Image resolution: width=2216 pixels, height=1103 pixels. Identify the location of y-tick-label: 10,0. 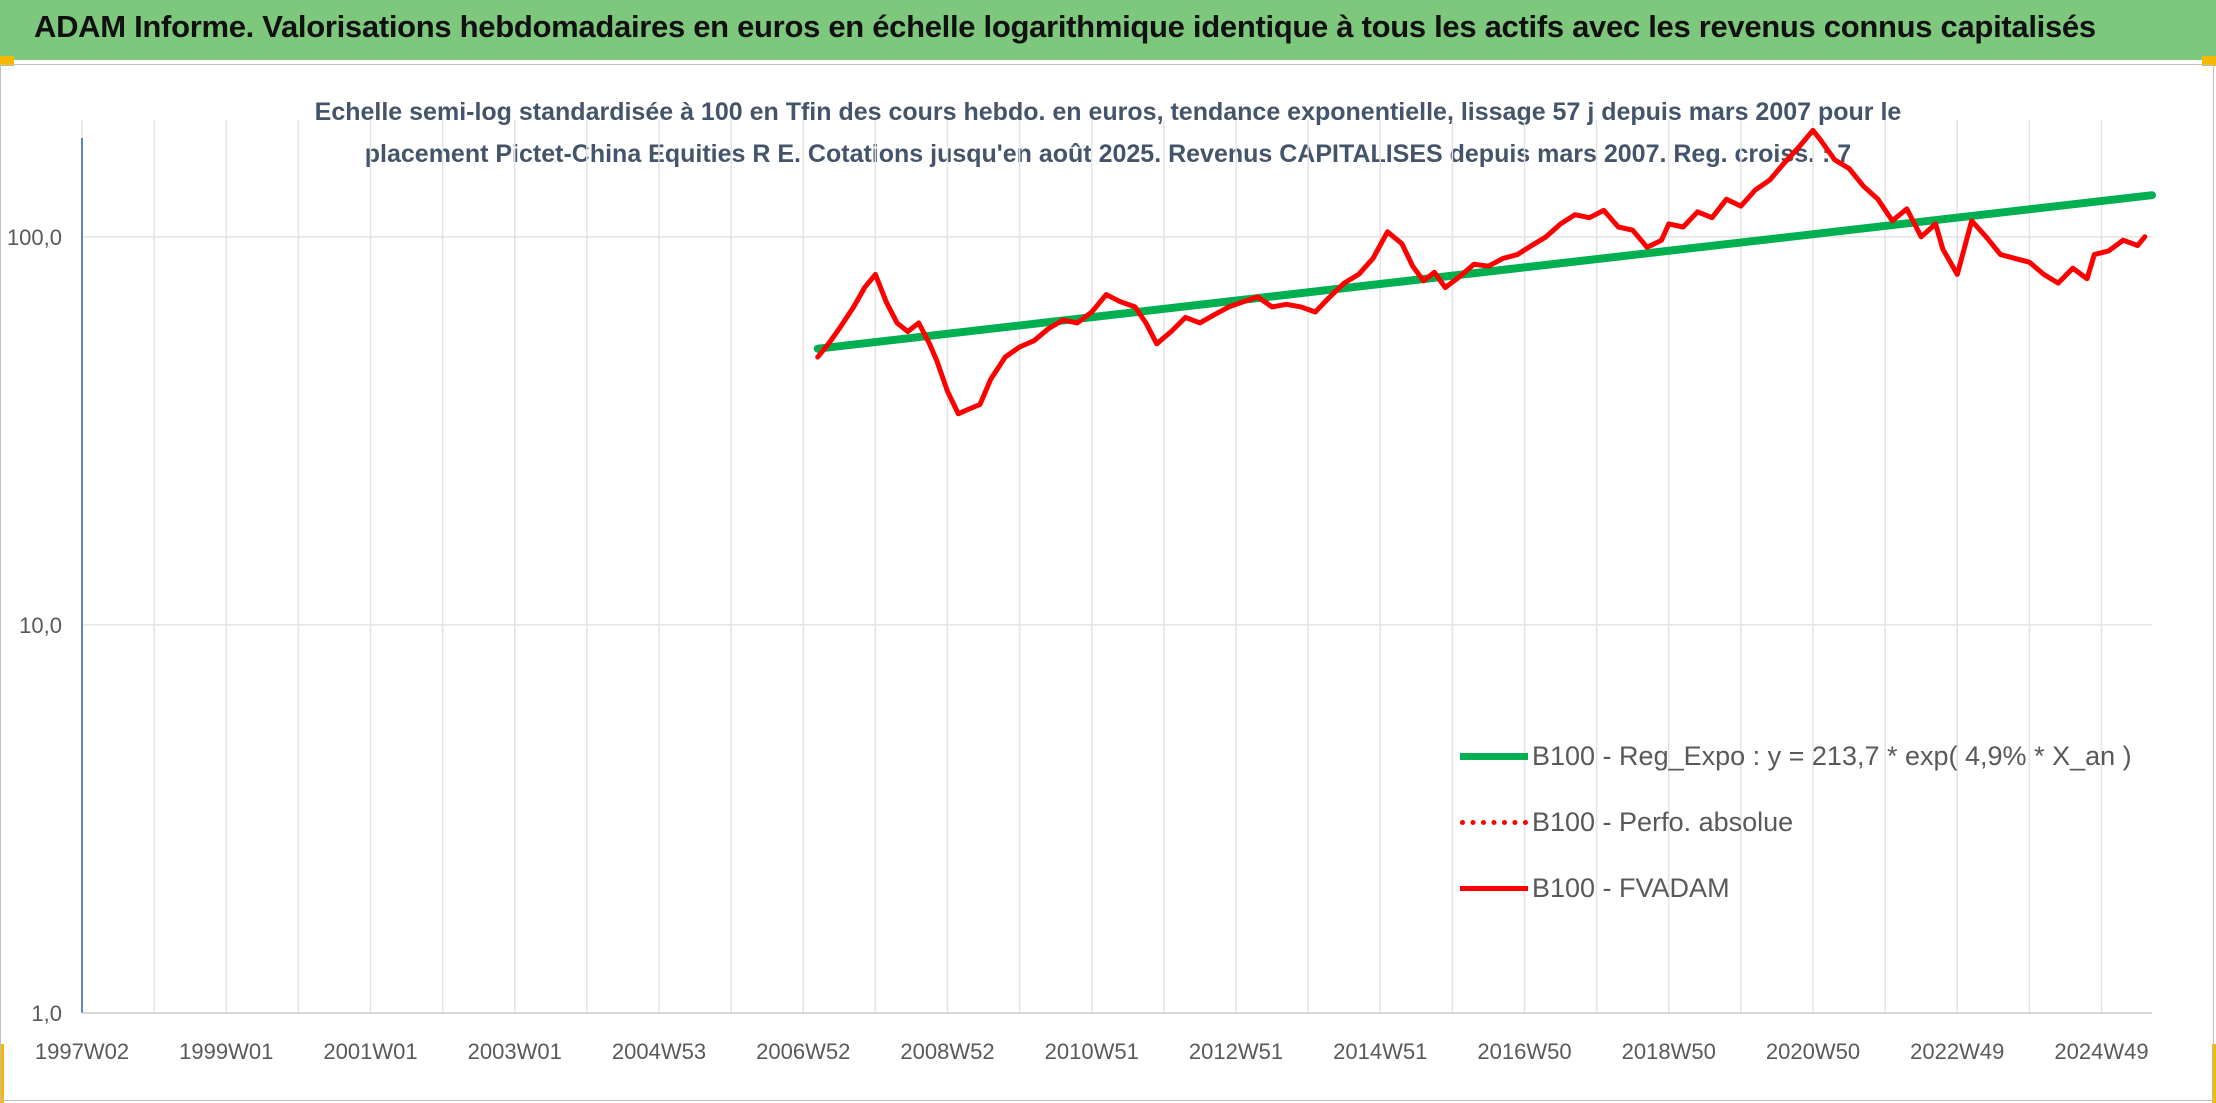
(40, 625).